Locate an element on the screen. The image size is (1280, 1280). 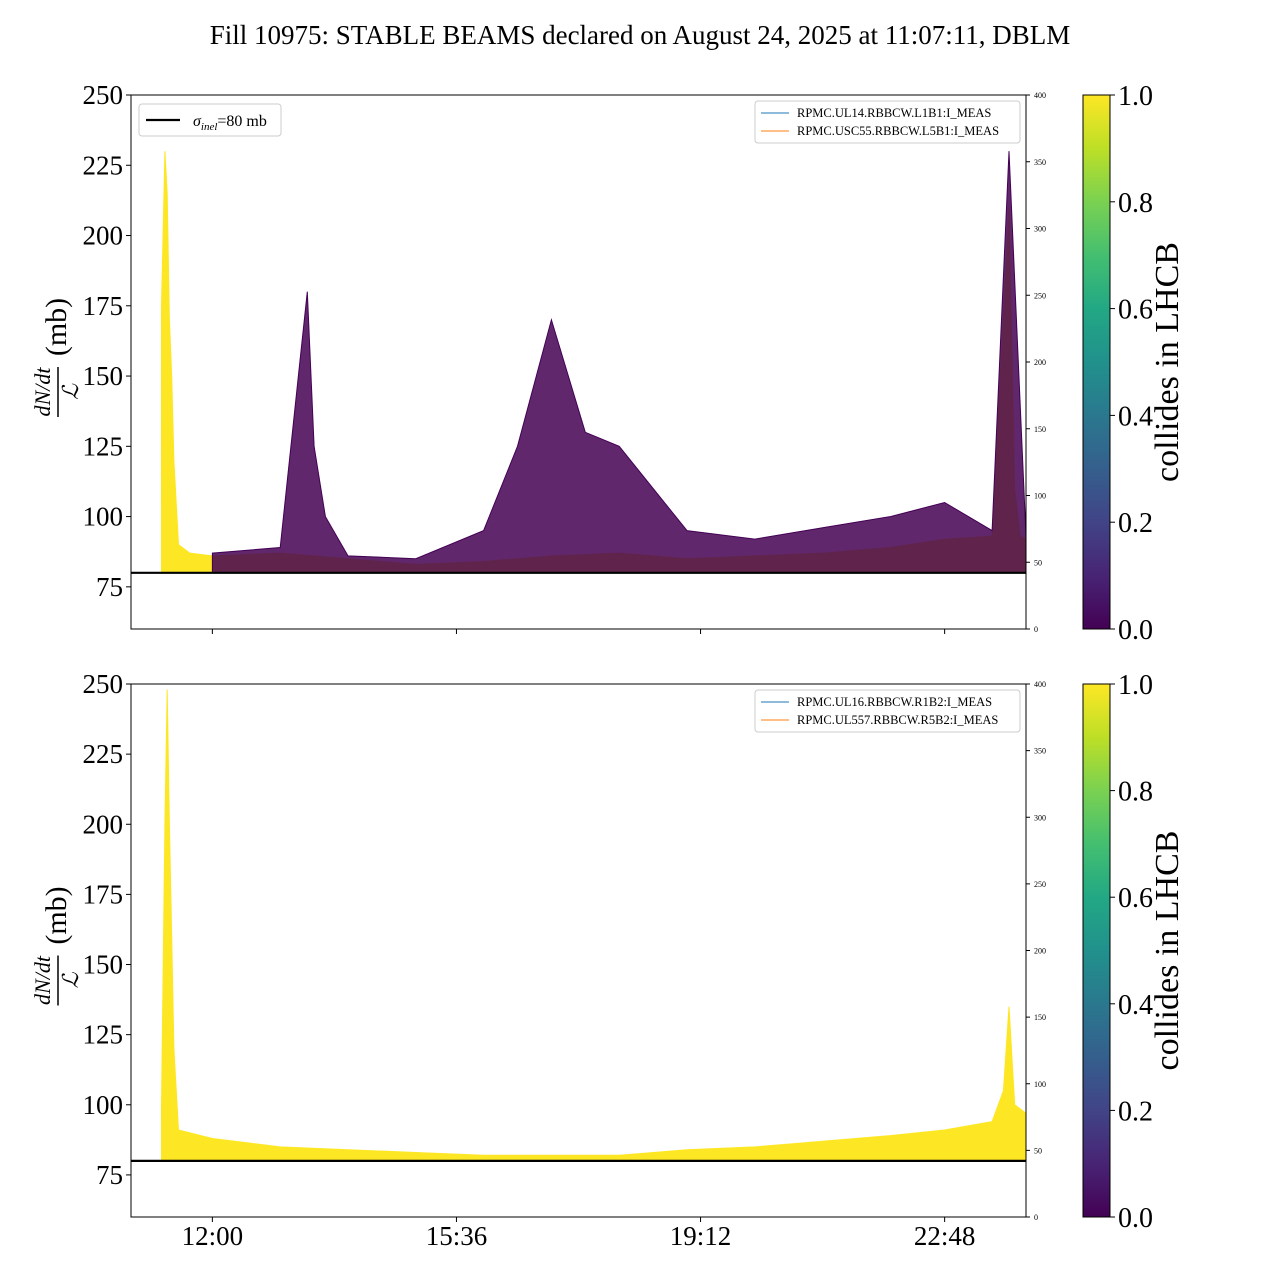
series-legend-label: RPMC.UL557.RBBCW.R5B2:I_MEAS is located at coordinates (897, 720).